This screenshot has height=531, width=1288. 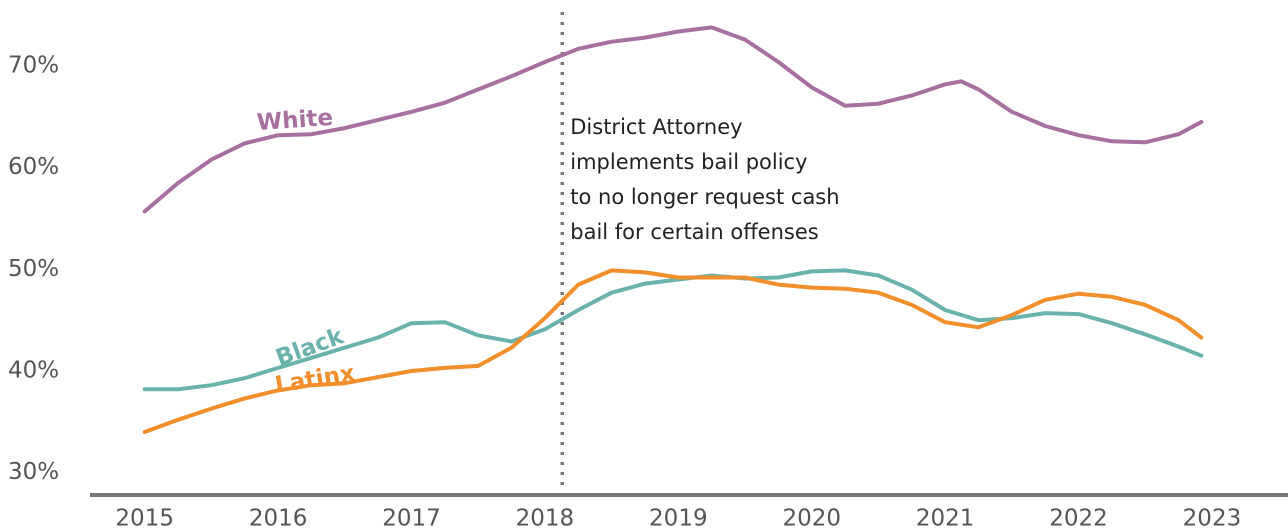 What do you see at coordinates (33, 269) in the screenshot?
I see `y-tick-label: 50%` at bounding box center [33, 269].